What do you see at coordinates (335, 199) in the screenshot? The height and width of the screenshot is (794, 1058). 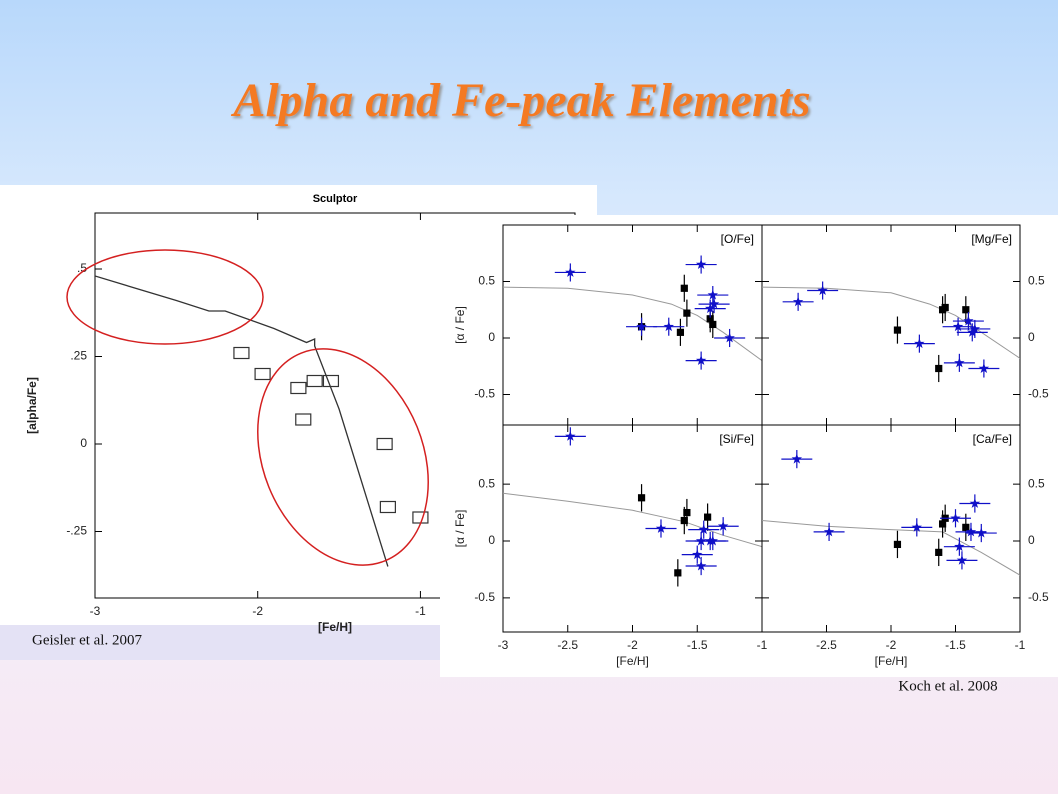 I see `chart-title: Sculptor` at bounding box center [335, 199].